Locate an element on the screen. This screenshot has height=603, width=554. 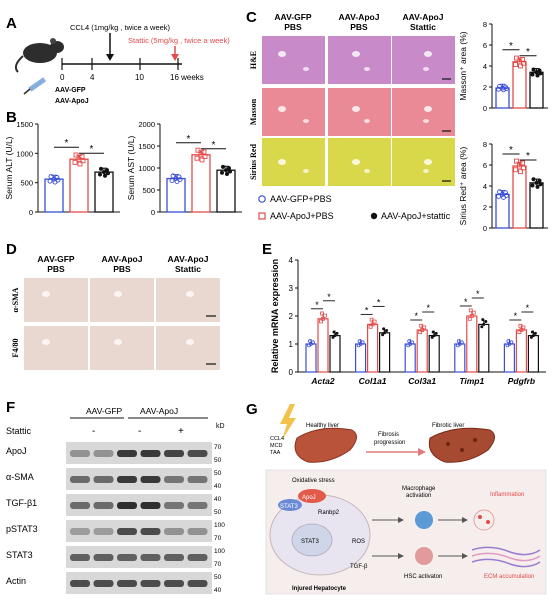
macrophage-icon is located at coordinates (424, 520).